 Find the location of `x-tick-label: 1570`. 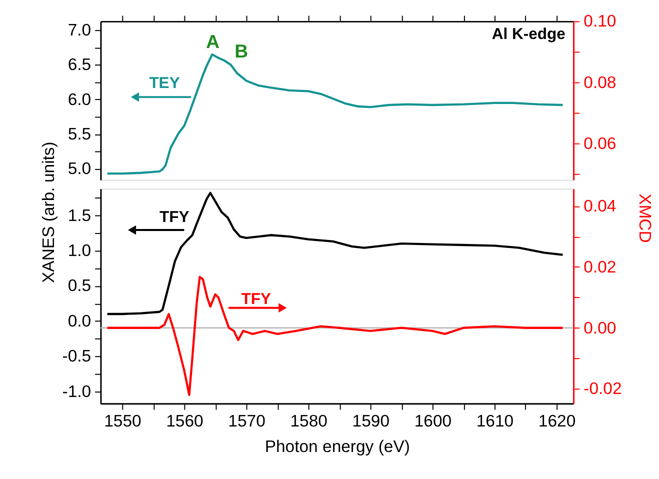

x-tick-label: 1570 is located at coordinates (247, 421).